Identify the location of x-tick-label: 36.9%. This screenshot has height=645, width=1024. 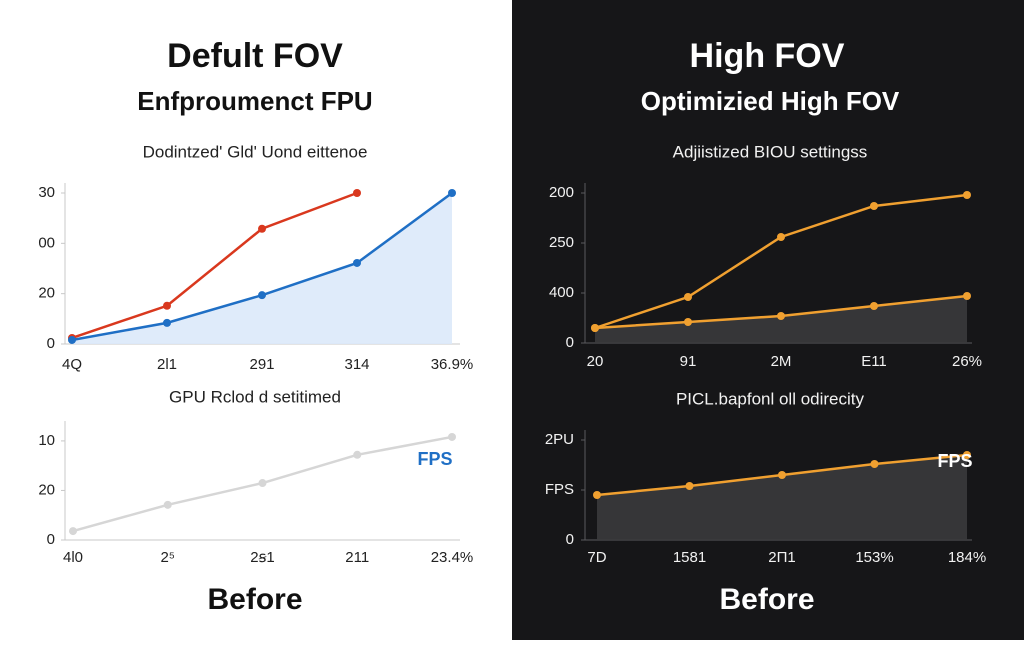
(452, 364).